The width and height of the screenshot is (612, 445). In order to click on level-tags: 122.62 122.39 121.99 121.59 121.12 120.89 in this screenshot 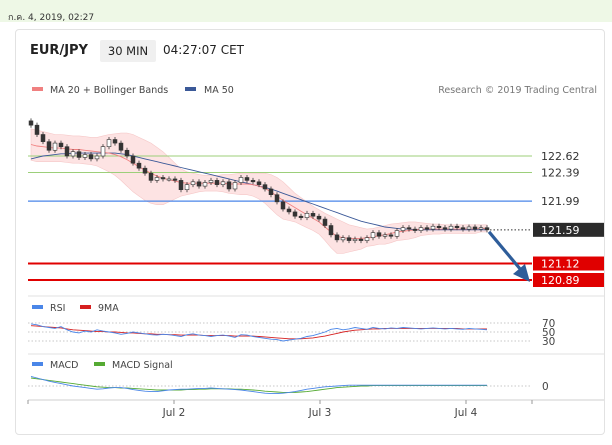, I will do `click(568, 218)`.